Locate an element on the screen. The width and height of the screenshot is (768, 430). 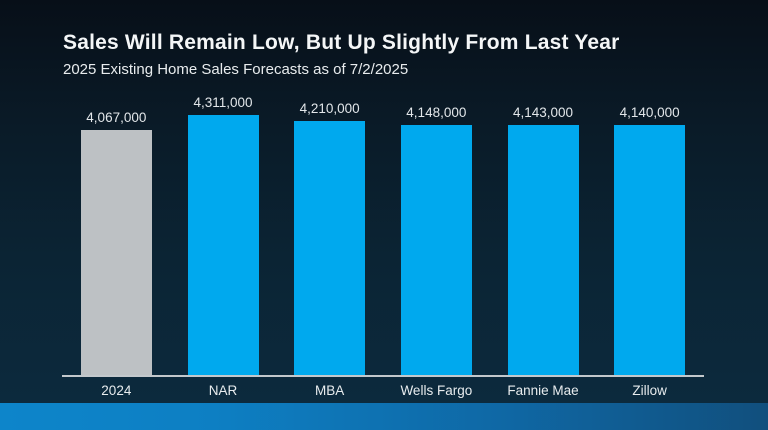
bar-value-label: 4,148,000 is located at coordinates (436, 112).